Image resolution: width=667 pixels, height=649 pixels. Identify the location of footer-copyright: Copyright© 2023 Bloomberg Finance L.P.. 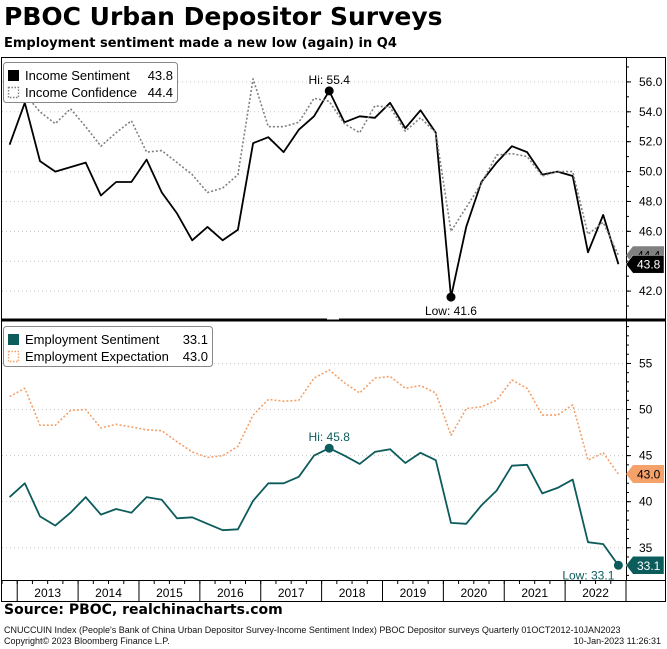
(87, 641).